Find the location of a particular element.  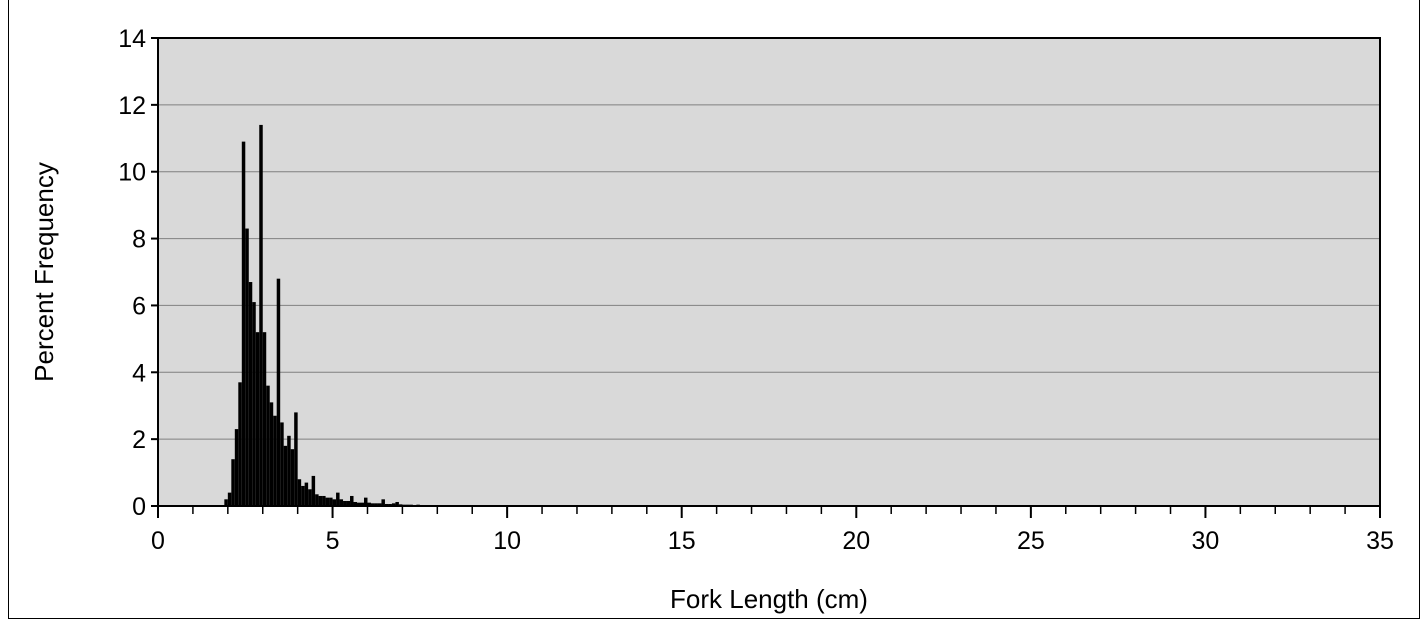

x-tick-label: 0 is located at coordinates (158, 541).